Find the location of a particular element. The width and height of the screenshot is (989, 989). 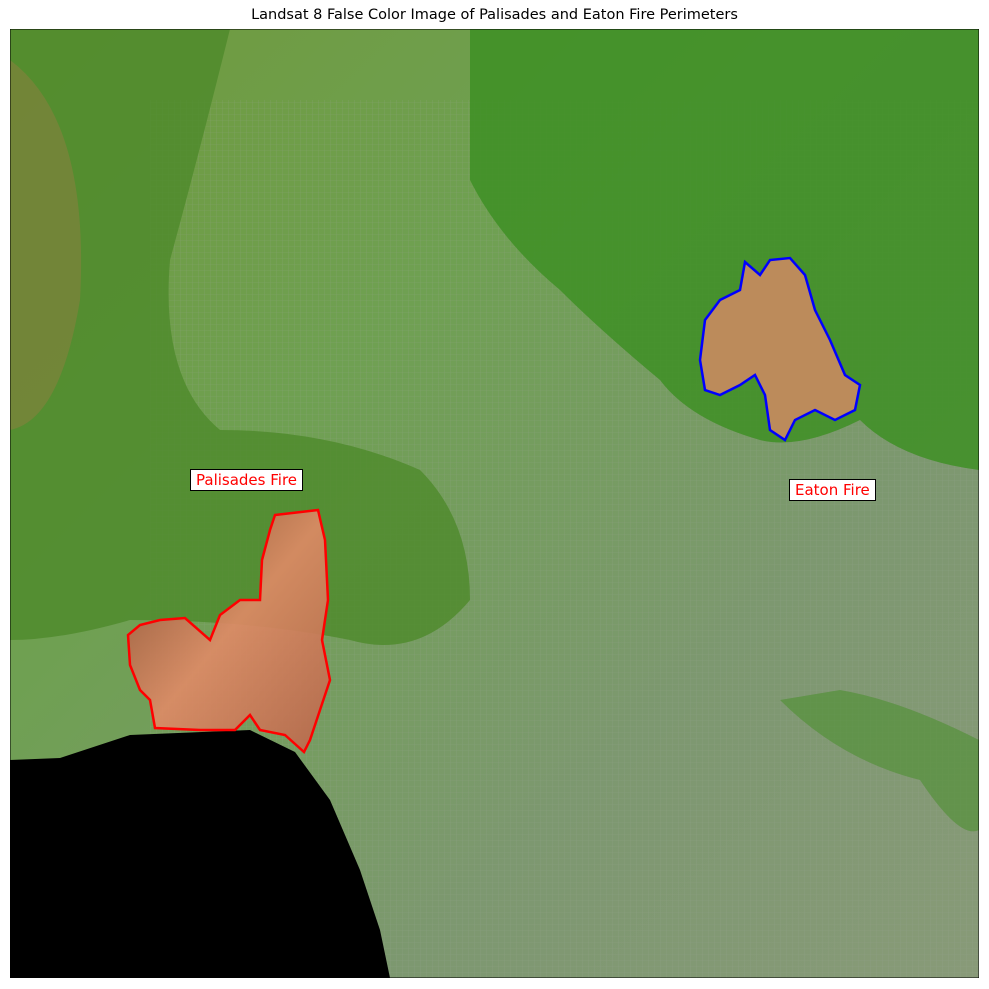

palisades-fire-perimeter is located at coordinates (229, 631).